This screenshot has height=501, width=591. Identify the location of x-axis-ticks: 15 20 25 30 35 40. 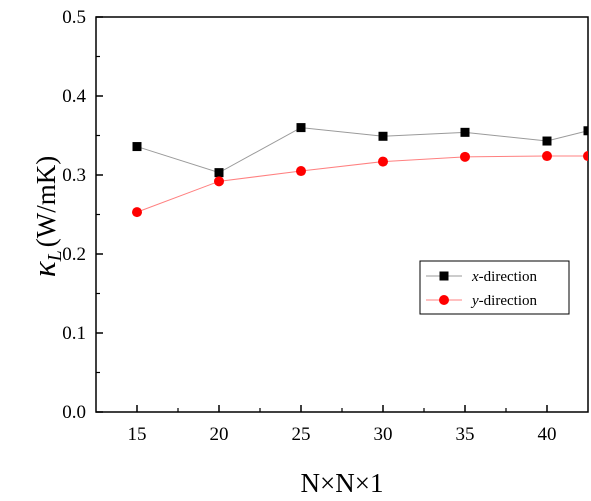
(342, 425).